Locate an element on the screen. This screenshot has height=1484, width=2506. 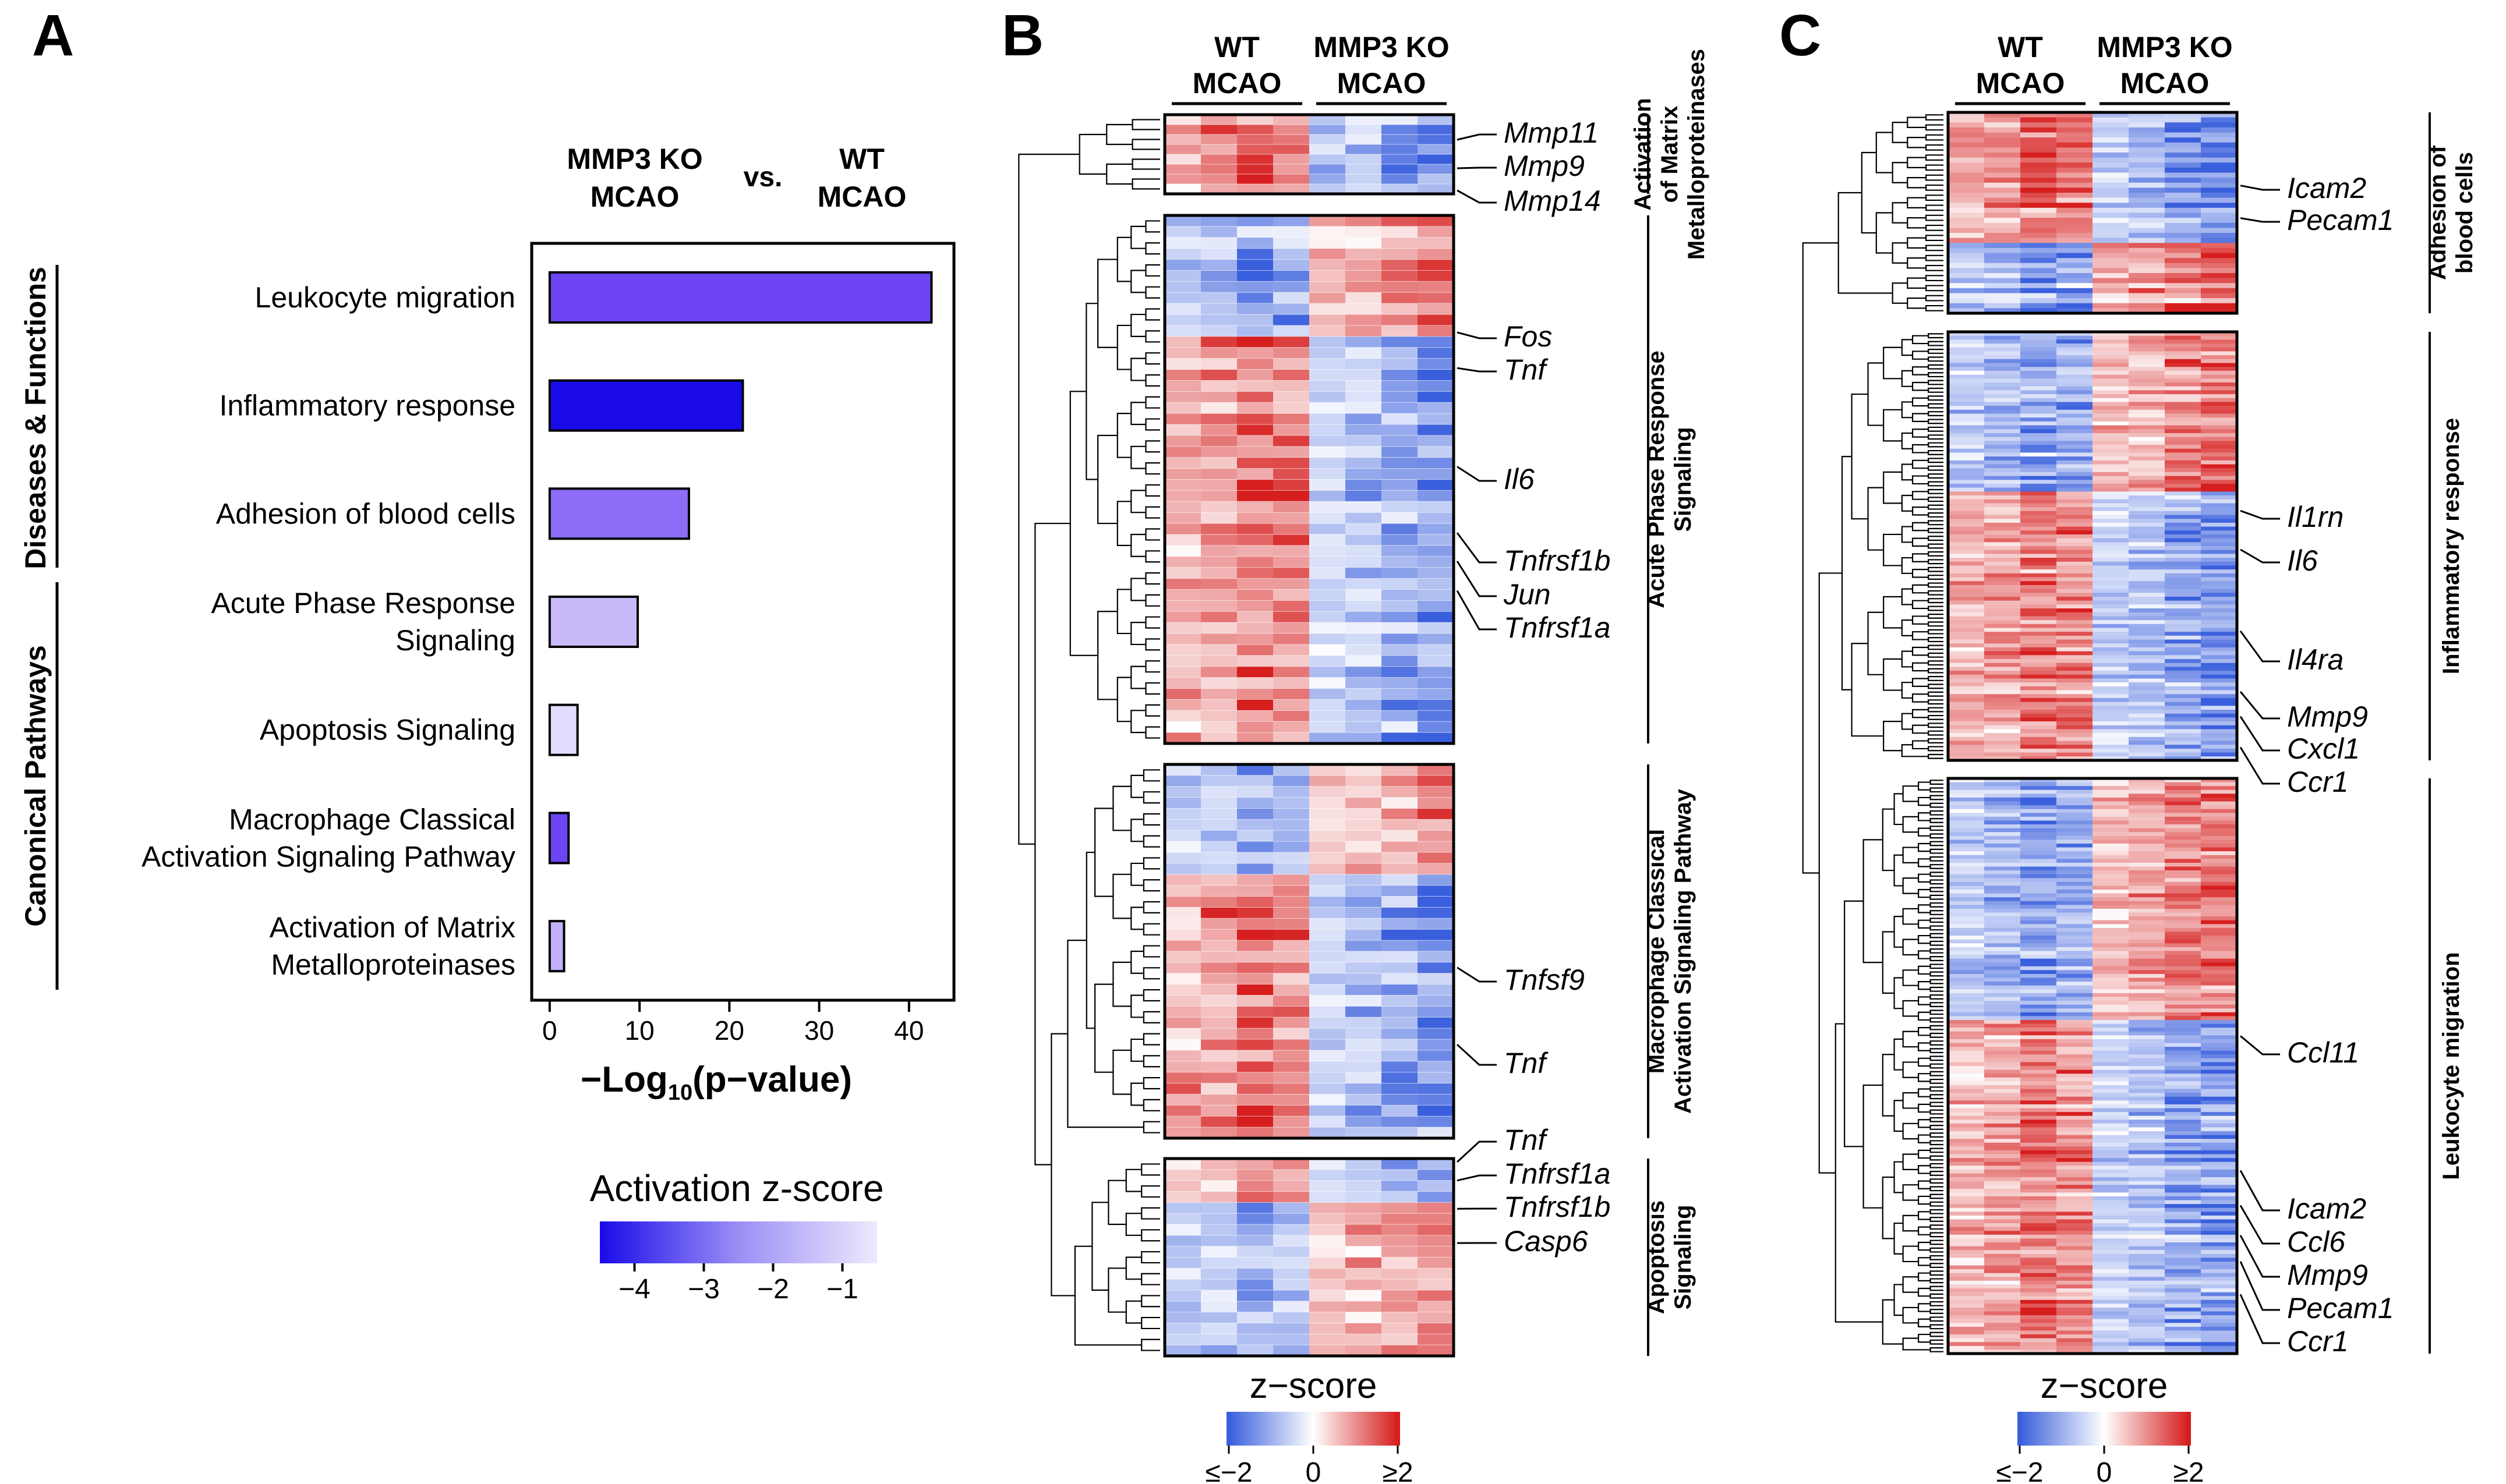
panel-c-dendrogram is located at coordinates (1872, 733).